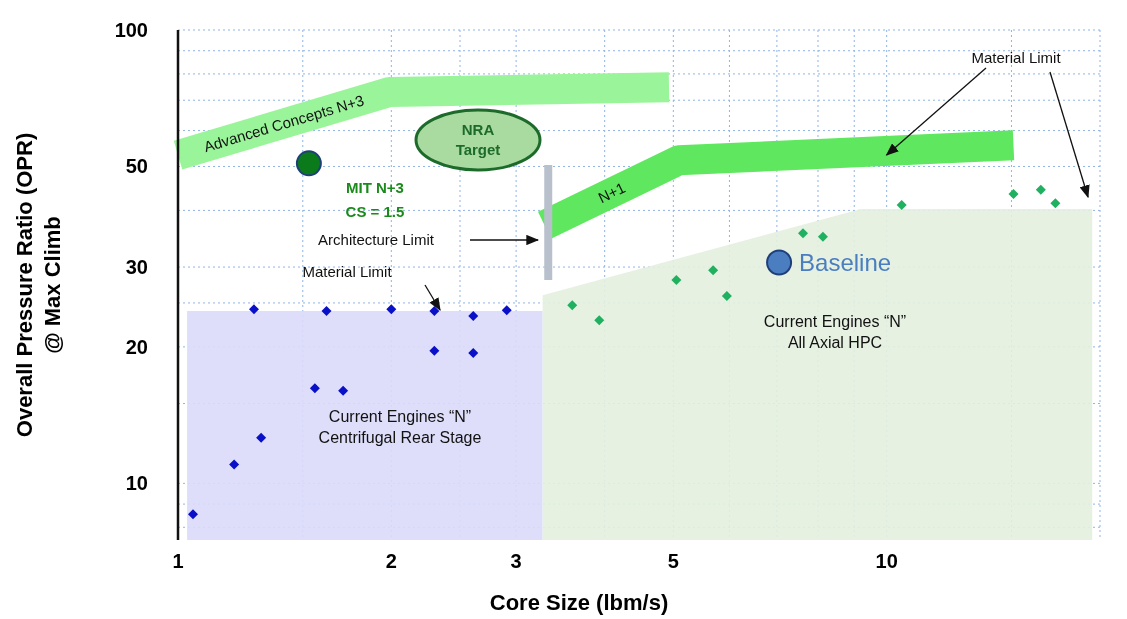 Image resolution: width=1127 pixels, height=619 pixels. I want to click on y-tick-label: 100, so click(131, 30).